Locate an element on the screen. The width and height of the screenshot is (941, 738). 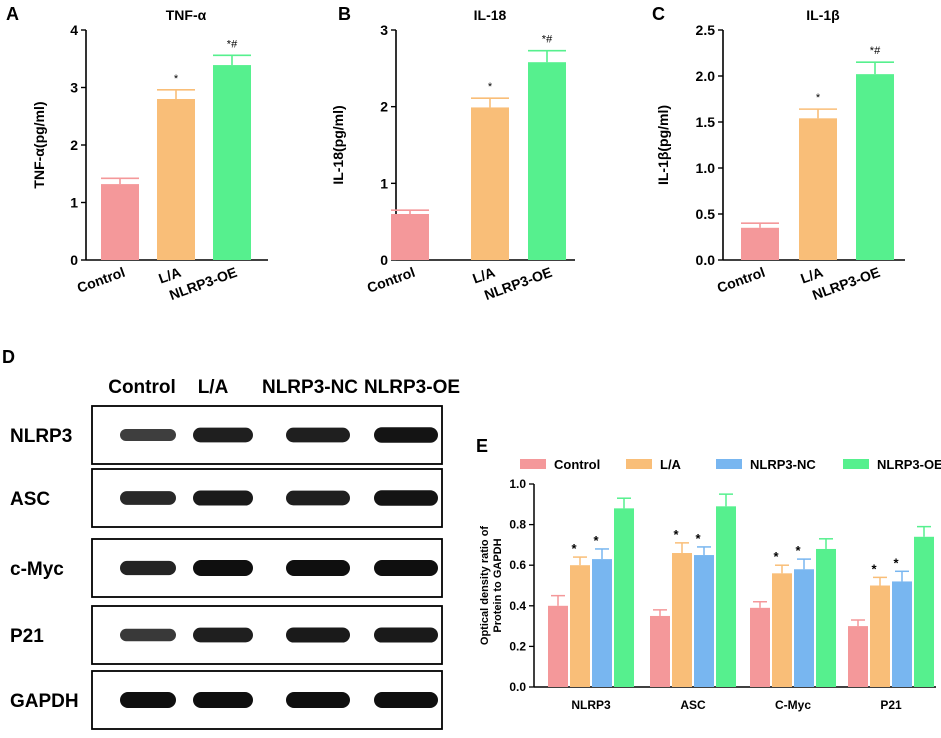
blot-row-label: GAPDH is located at coordinates (44, 701).